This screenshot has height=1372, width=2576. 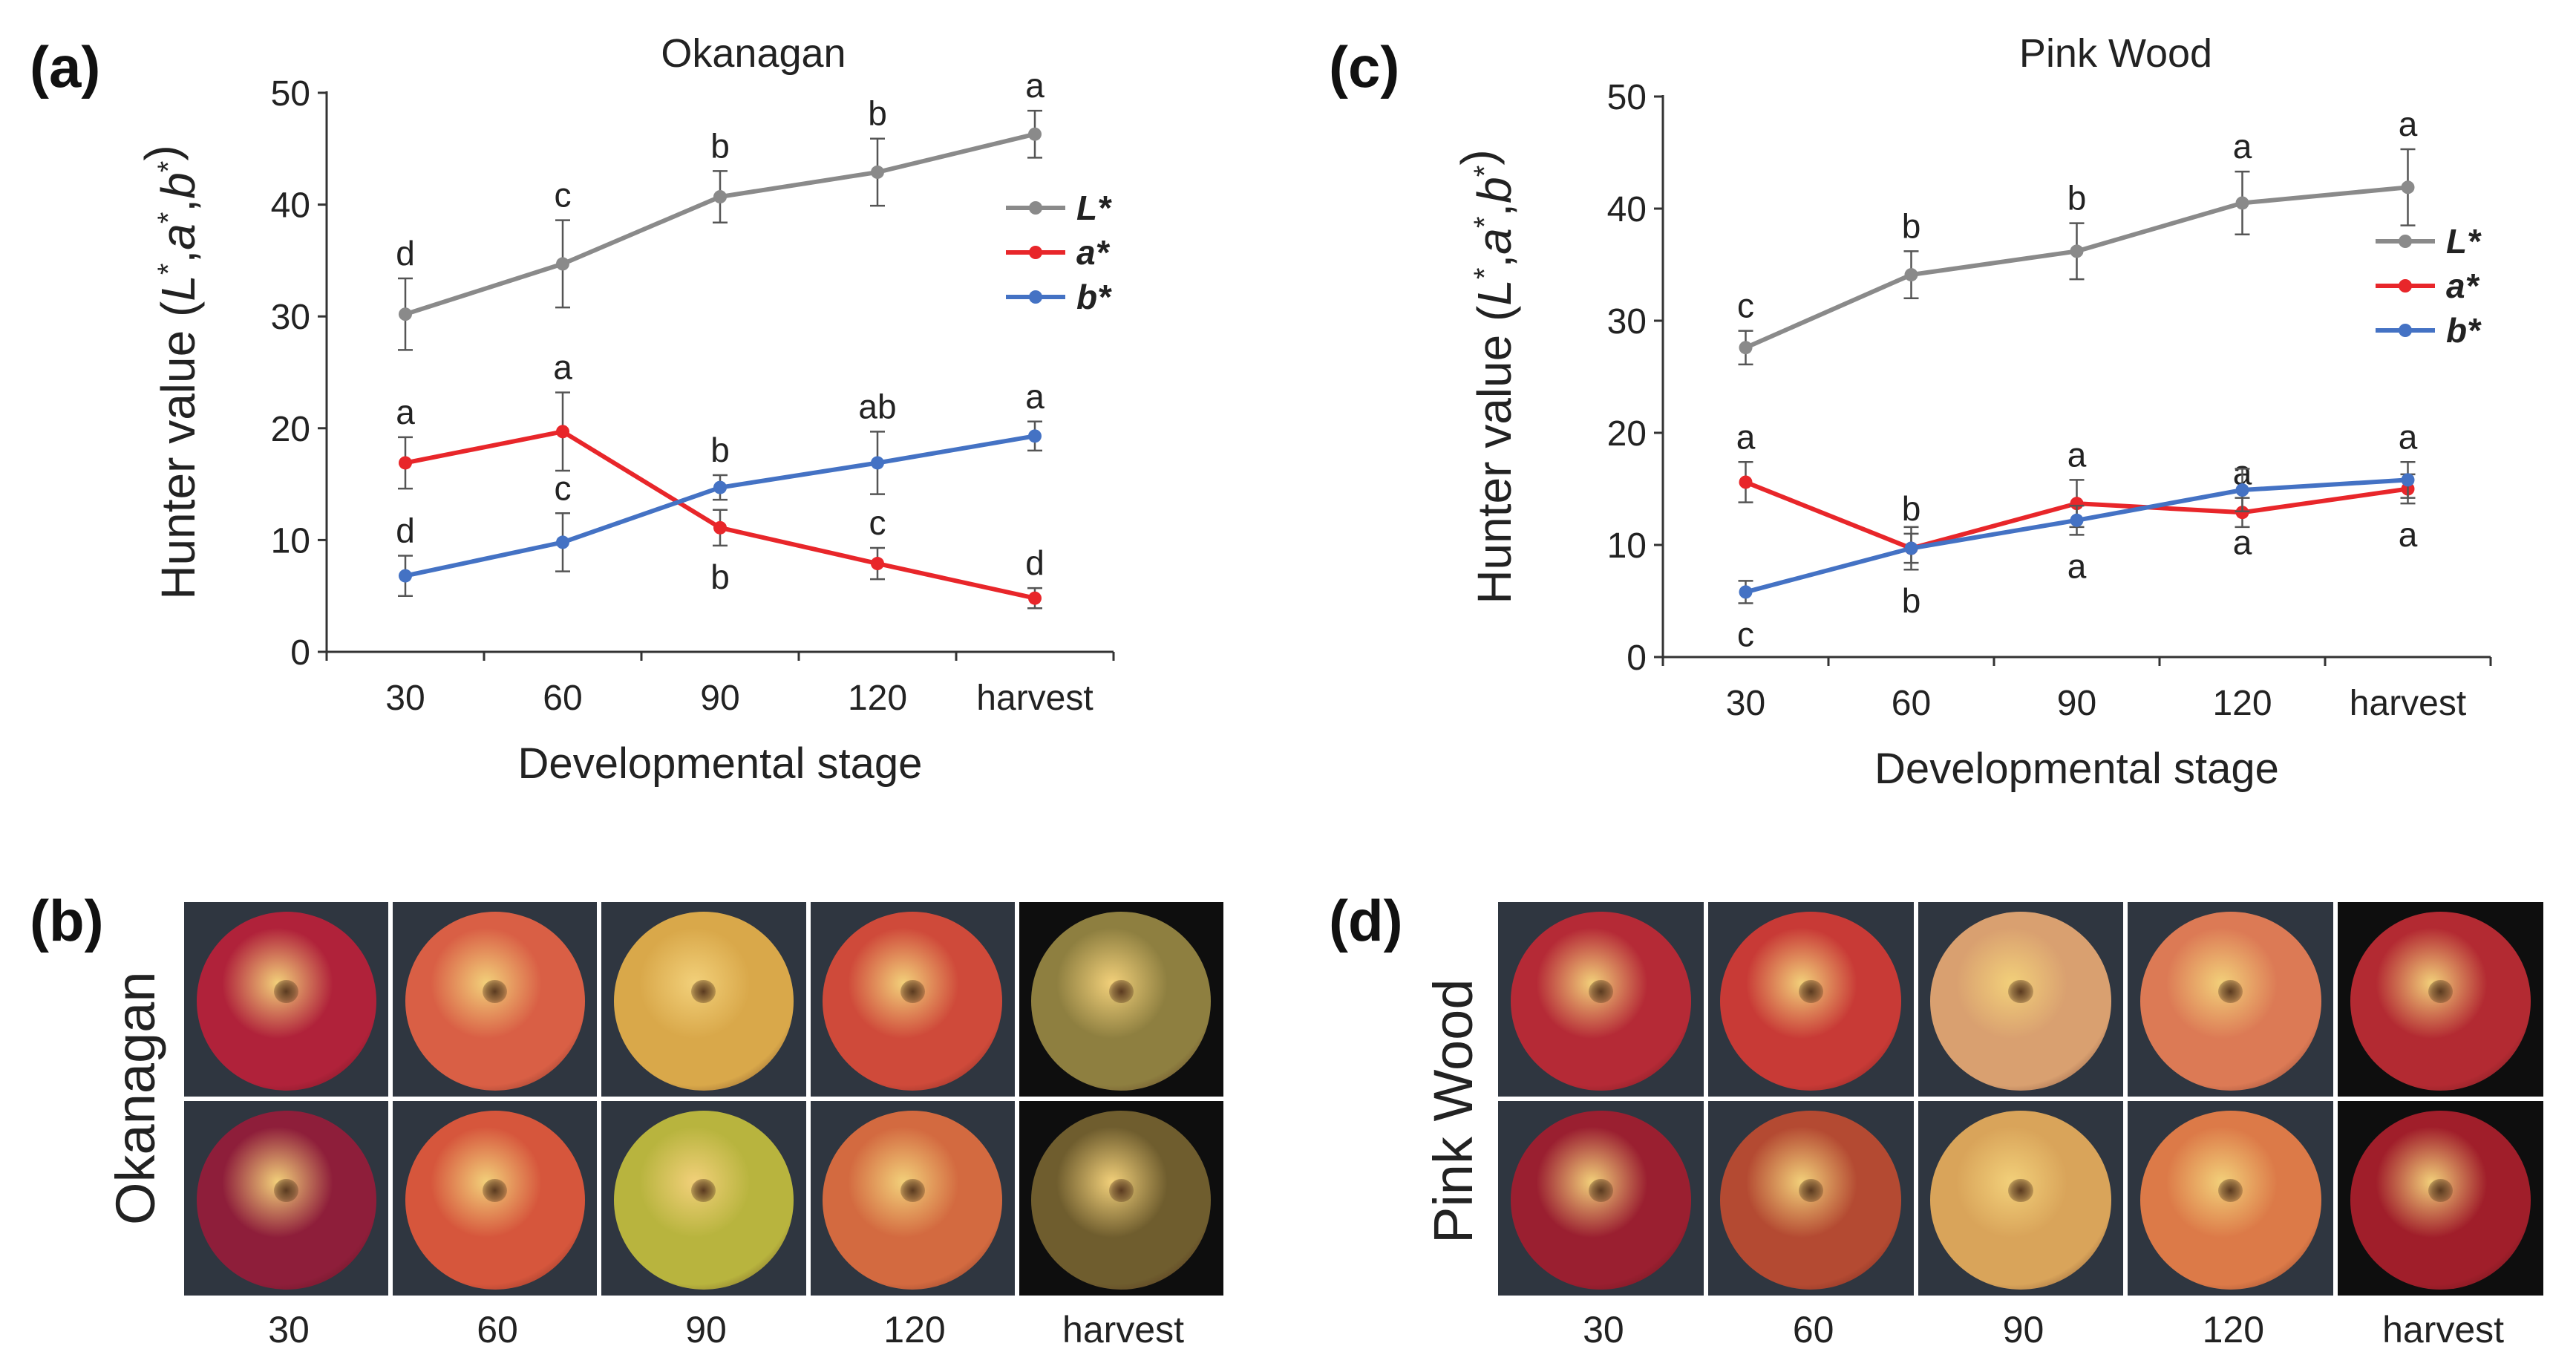 I want to click on series-b-pink-wood: c b a a a, so click(x=2077, y=535).